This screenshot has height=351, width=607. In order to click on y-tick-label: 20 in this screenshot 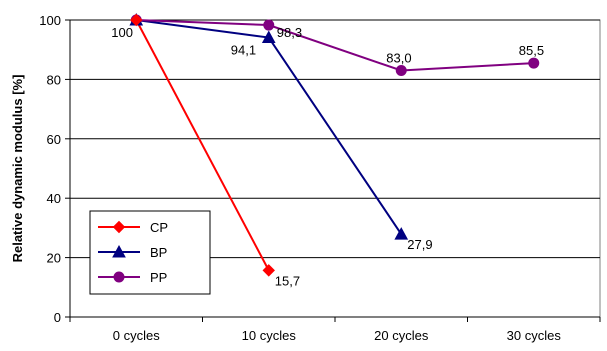, I will do `click(54, 258)`.